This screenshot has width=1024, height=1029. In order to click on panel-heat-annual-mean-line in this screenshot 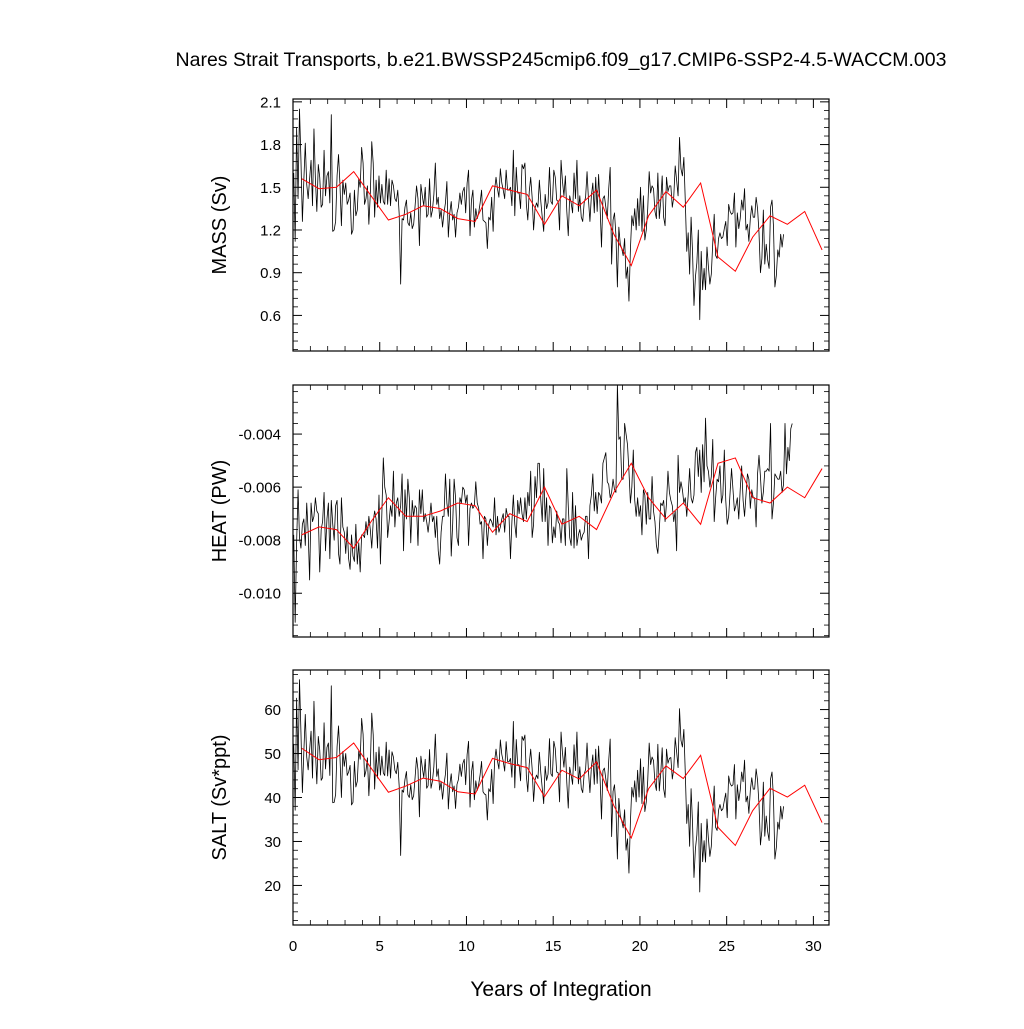, I will do `click(562, 503)`.